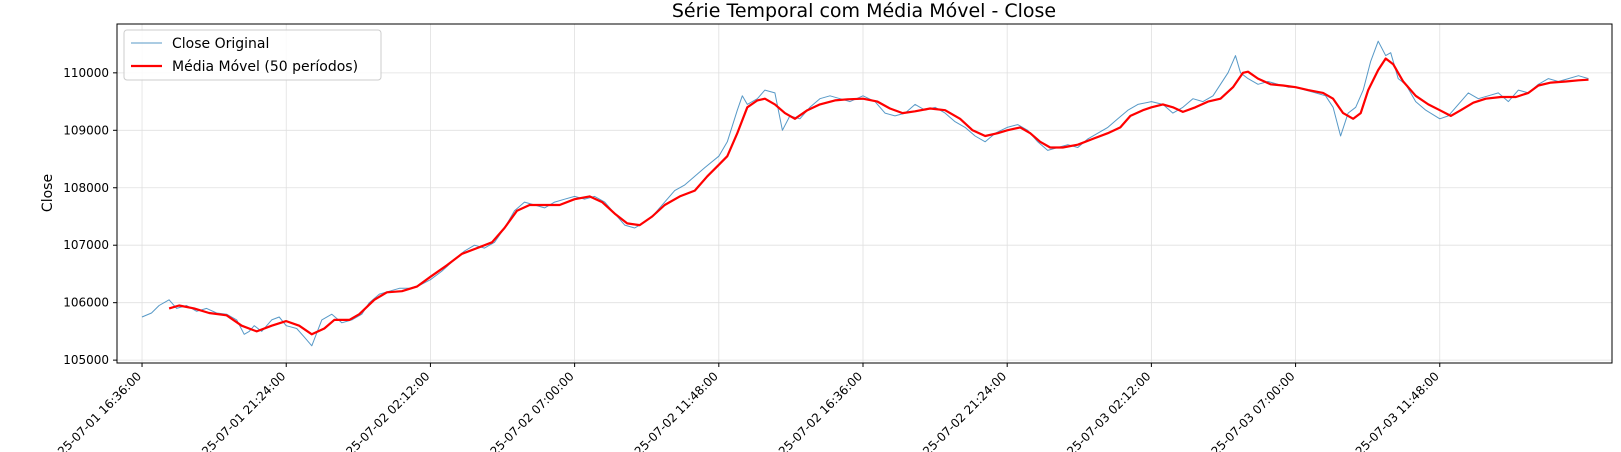 The height and width of the screenshot is (452, 1621). What do you see at coordinates (48, 193) in the screenshot?
I see `y-axis-title: Close` at bounding box center [48, 193].